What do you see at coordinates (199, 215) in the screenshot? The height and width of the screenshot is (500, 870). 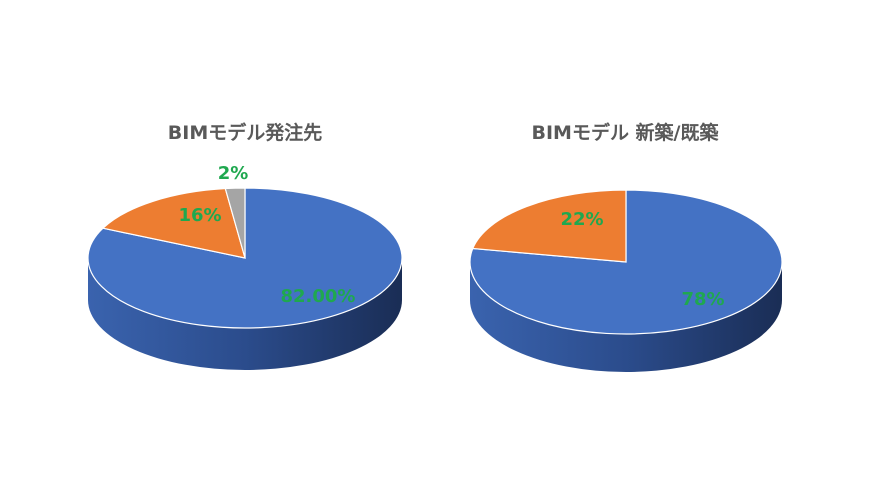 I see `data-label: 16%` at bounding box center [199, 215].